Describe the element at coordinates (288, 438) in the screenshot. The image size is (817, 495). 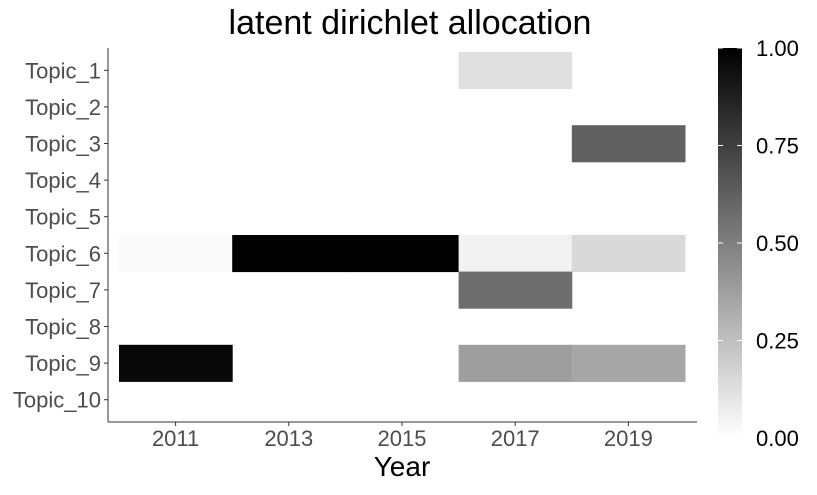
I see `x-tick-label: 2013` at that location.